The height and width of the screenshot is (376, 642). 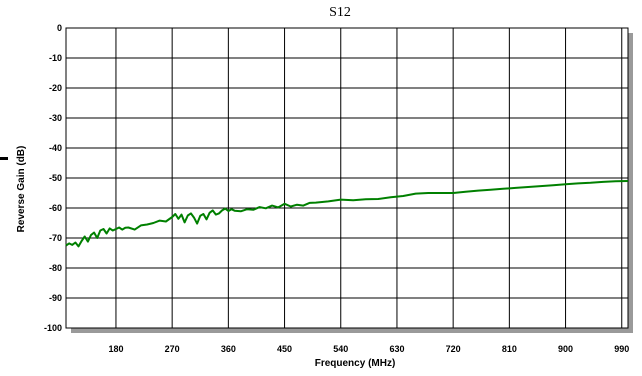 I want to click on y-tick-label: -70, so click(x=55, y=238).